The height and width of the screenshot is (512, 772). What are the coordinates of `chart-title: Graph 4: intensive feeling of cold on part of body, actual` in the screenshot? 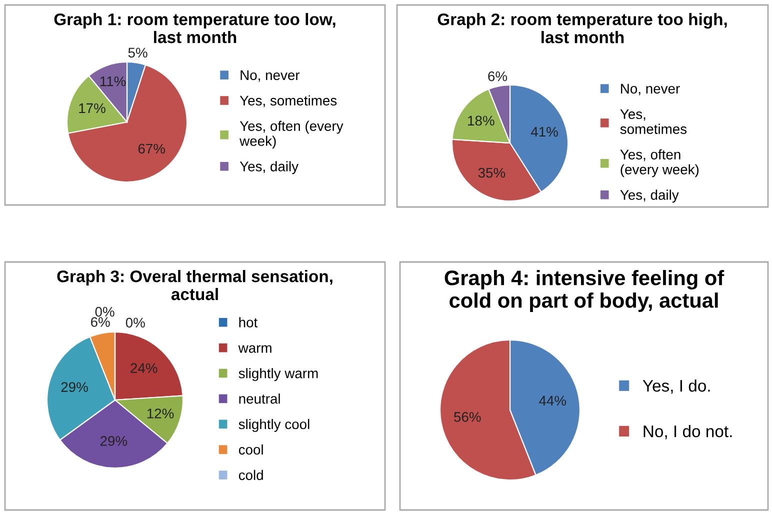 It's located at (584, 291).